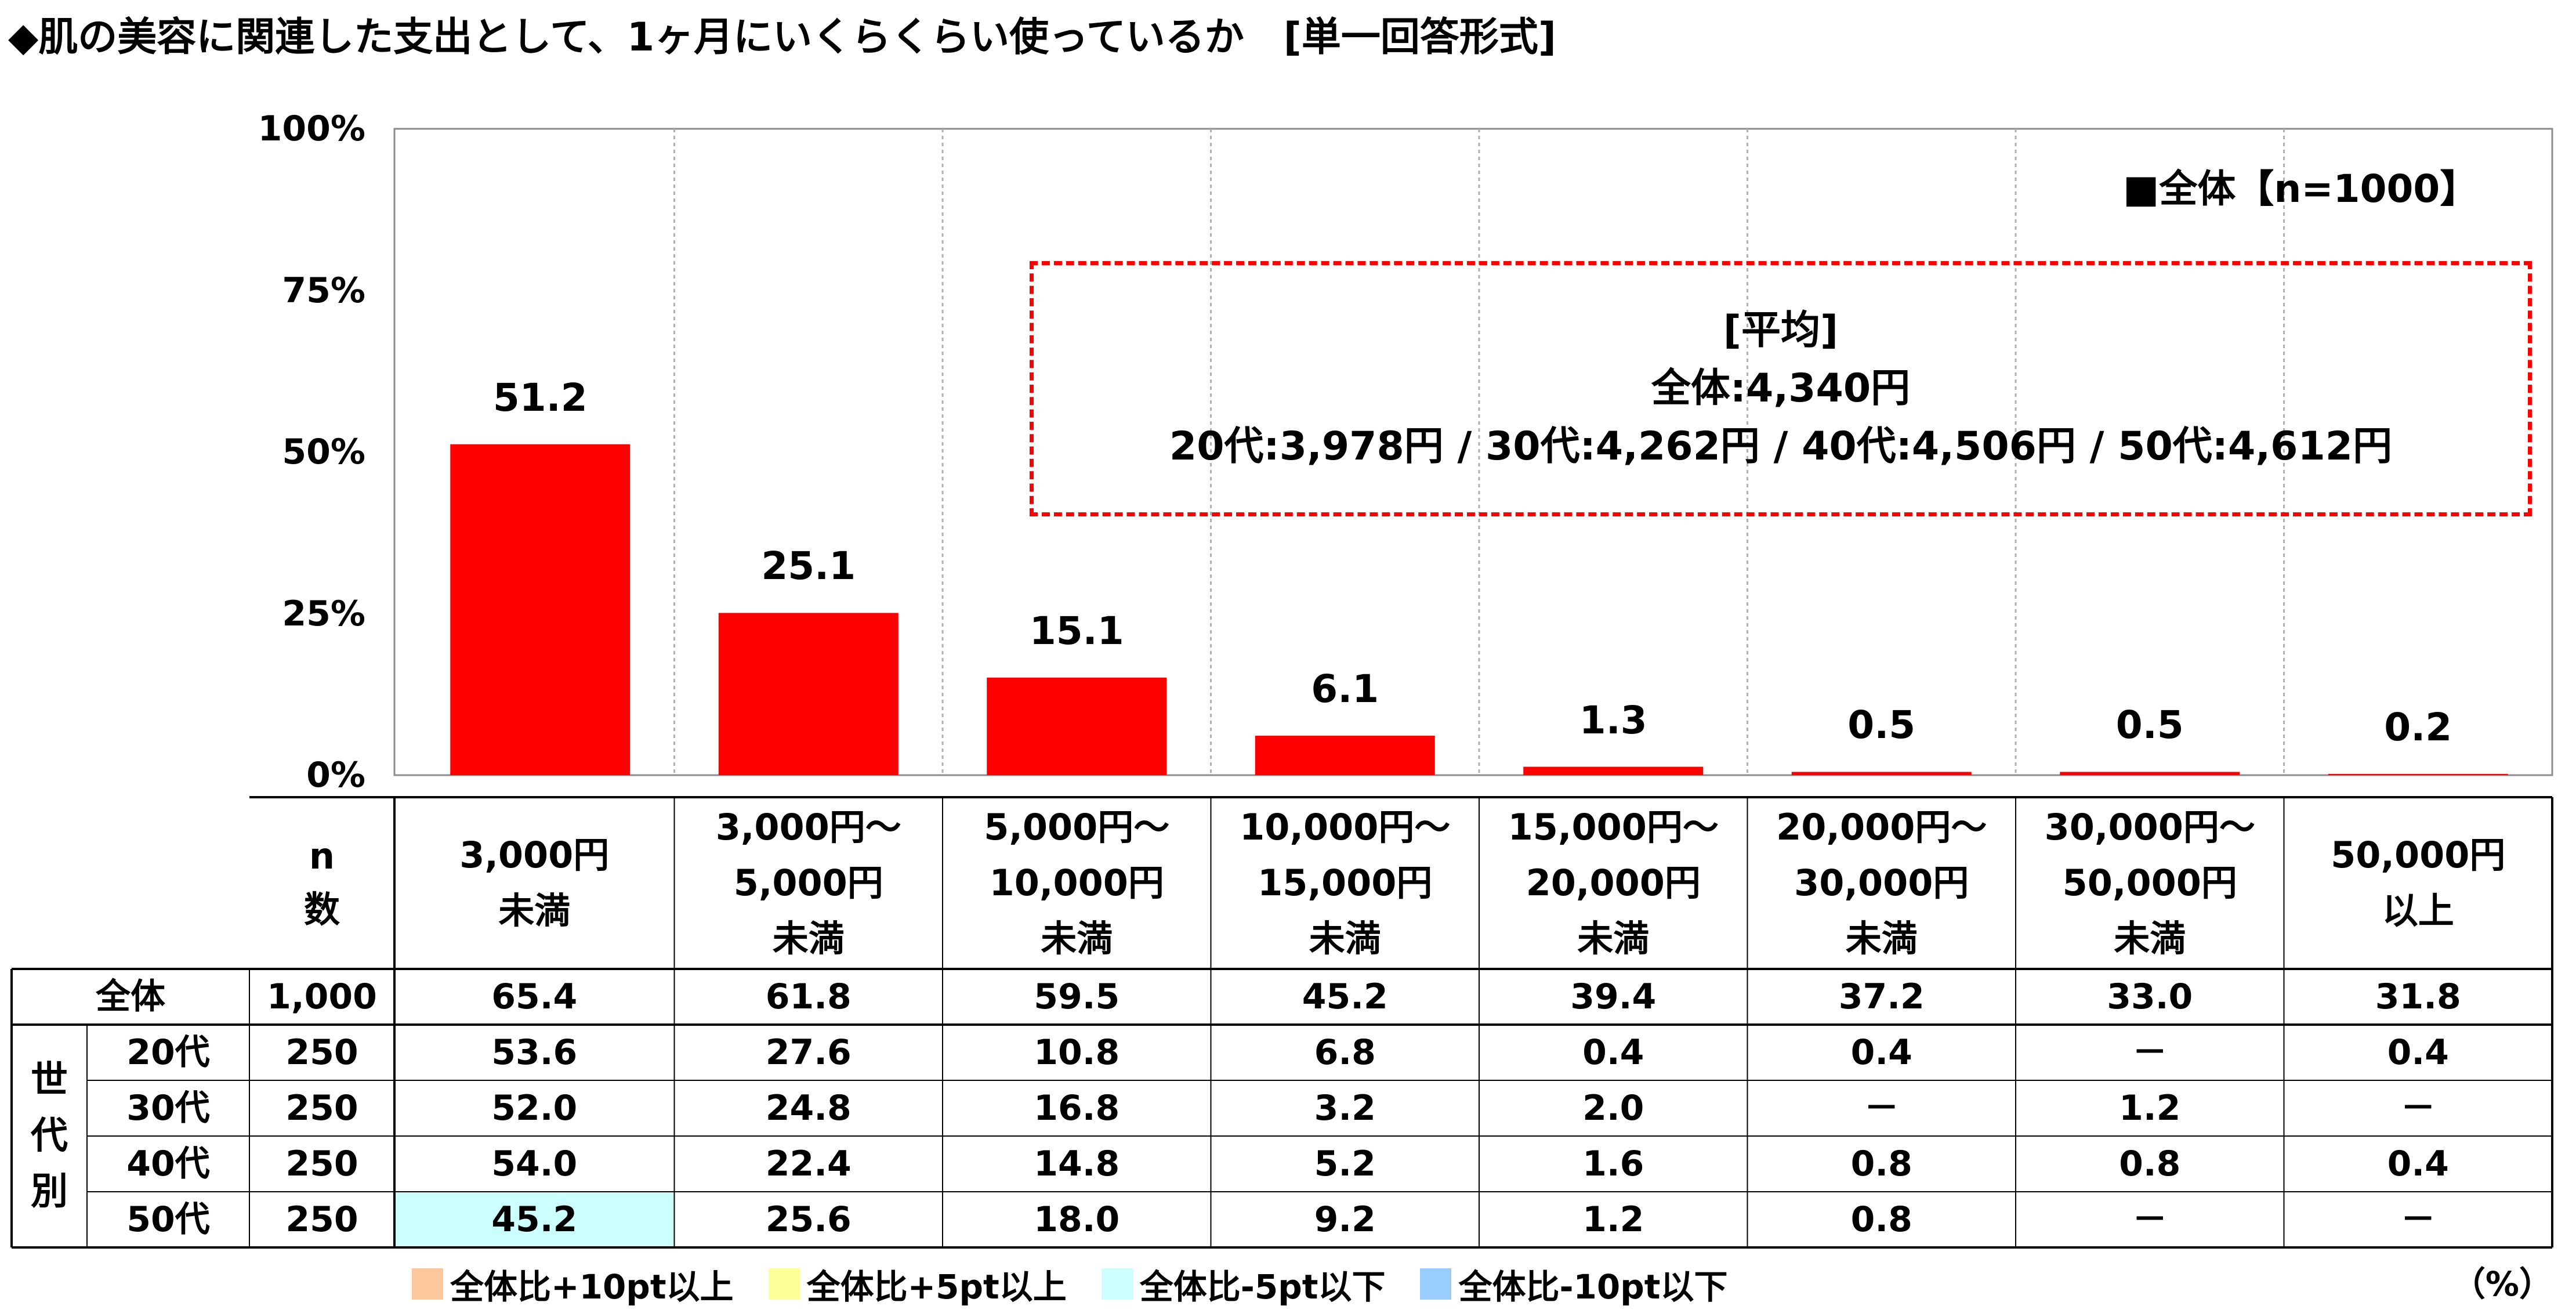 This screenshot has width=2576, height=1313. What do you see at coordinates (168, 1164) in the screenshot?
I see `row-label: 40代` at bounding box center [168, 1164].